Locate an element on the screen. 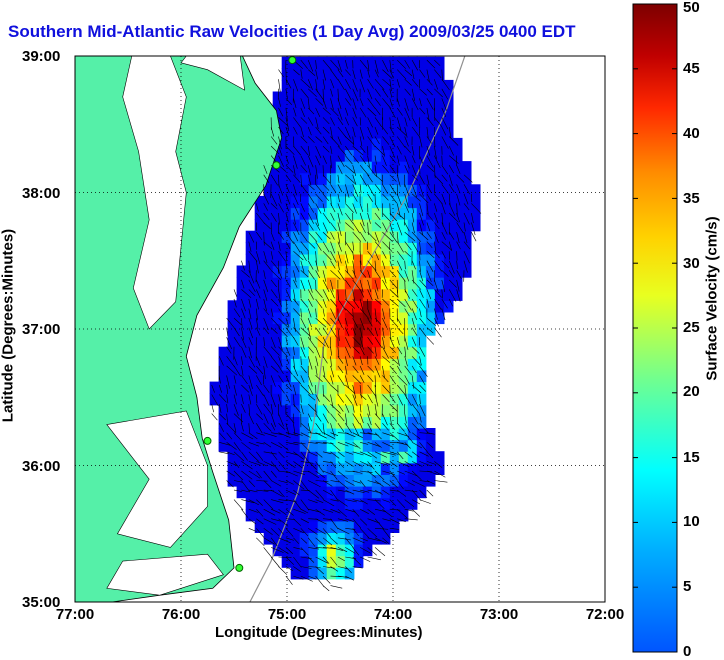 The image size is (724, 660). lon-tick-label: 76:00 is located at coordinates (181, 614).